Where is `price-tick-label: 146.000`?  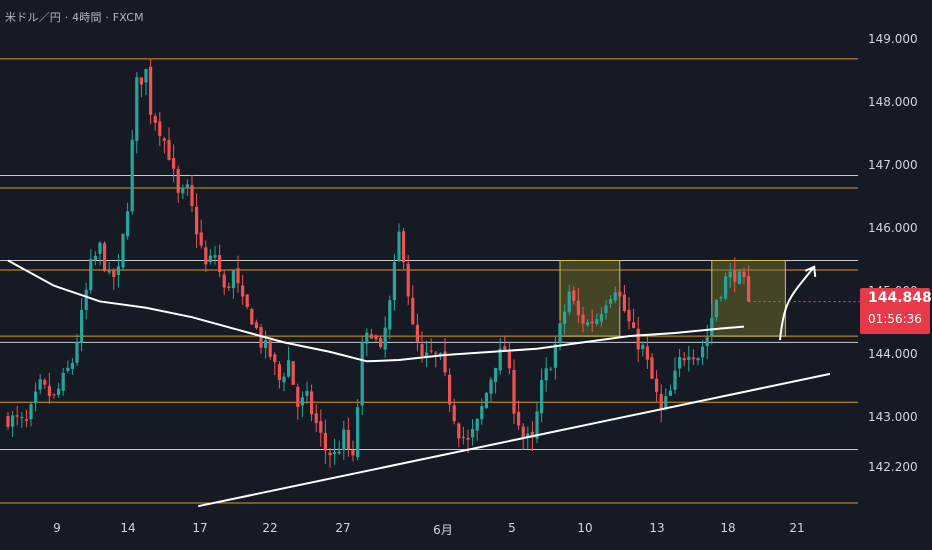
price-tick-label: 146.000 is located at coordinates (893, 228).